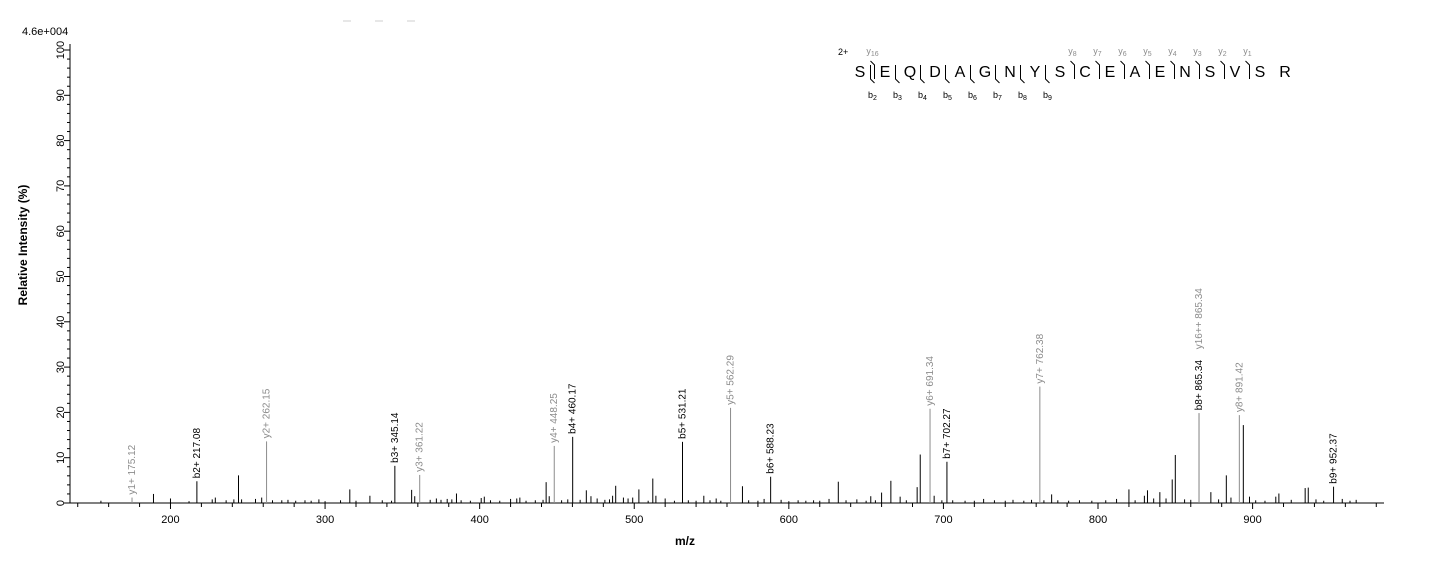 This screenshot has width=1436, height=562. Describe the element at coordinates (682, 413) in the screenshot. I see `peak-label: b5+ 531.21` at that location.